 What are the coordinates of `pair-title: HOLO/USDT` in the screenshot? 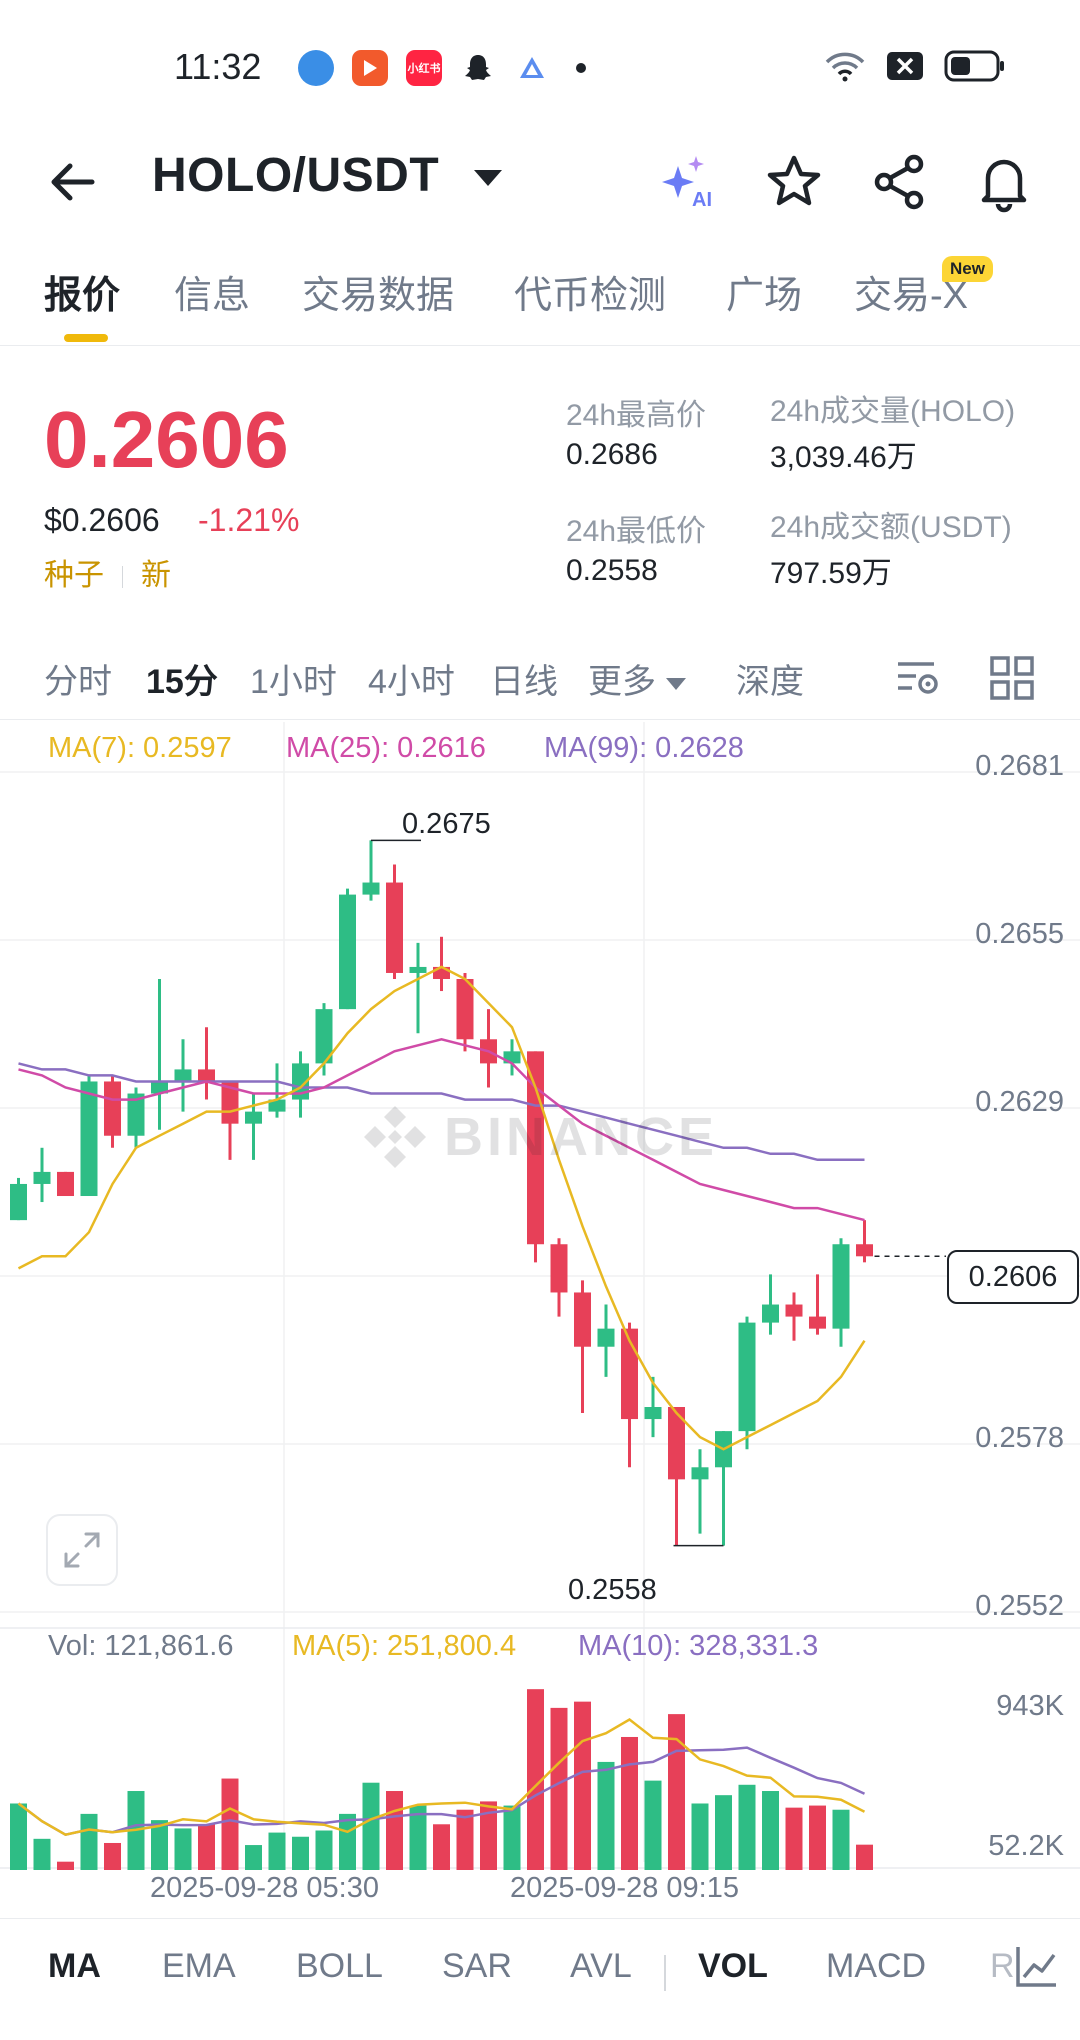 It's located at (296, 175).